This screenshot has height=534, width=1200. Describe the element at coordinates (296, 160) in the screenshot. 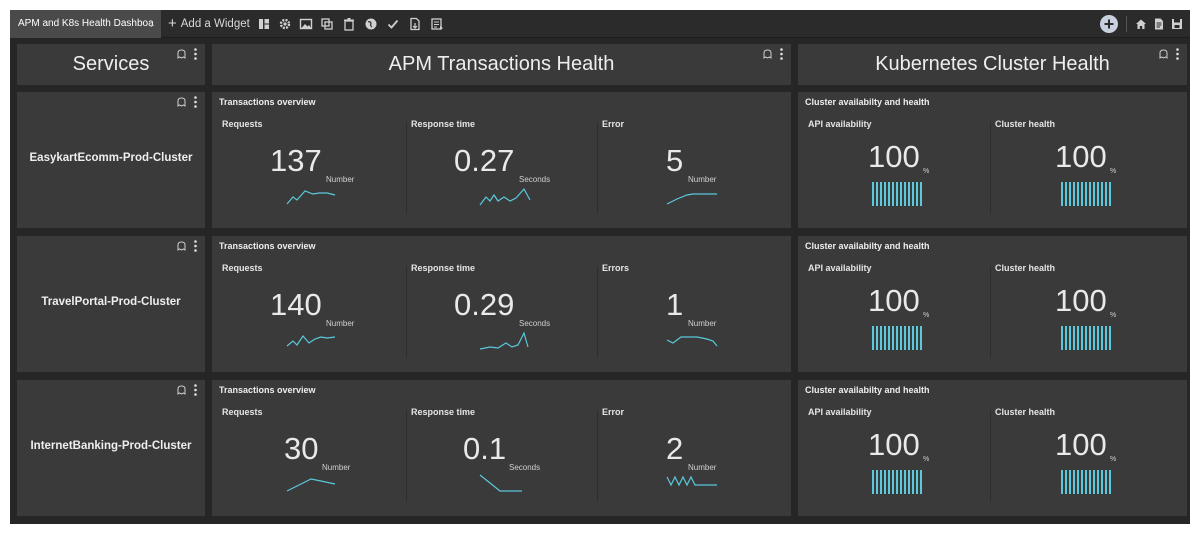

I see `metric-value: 137` at that location.